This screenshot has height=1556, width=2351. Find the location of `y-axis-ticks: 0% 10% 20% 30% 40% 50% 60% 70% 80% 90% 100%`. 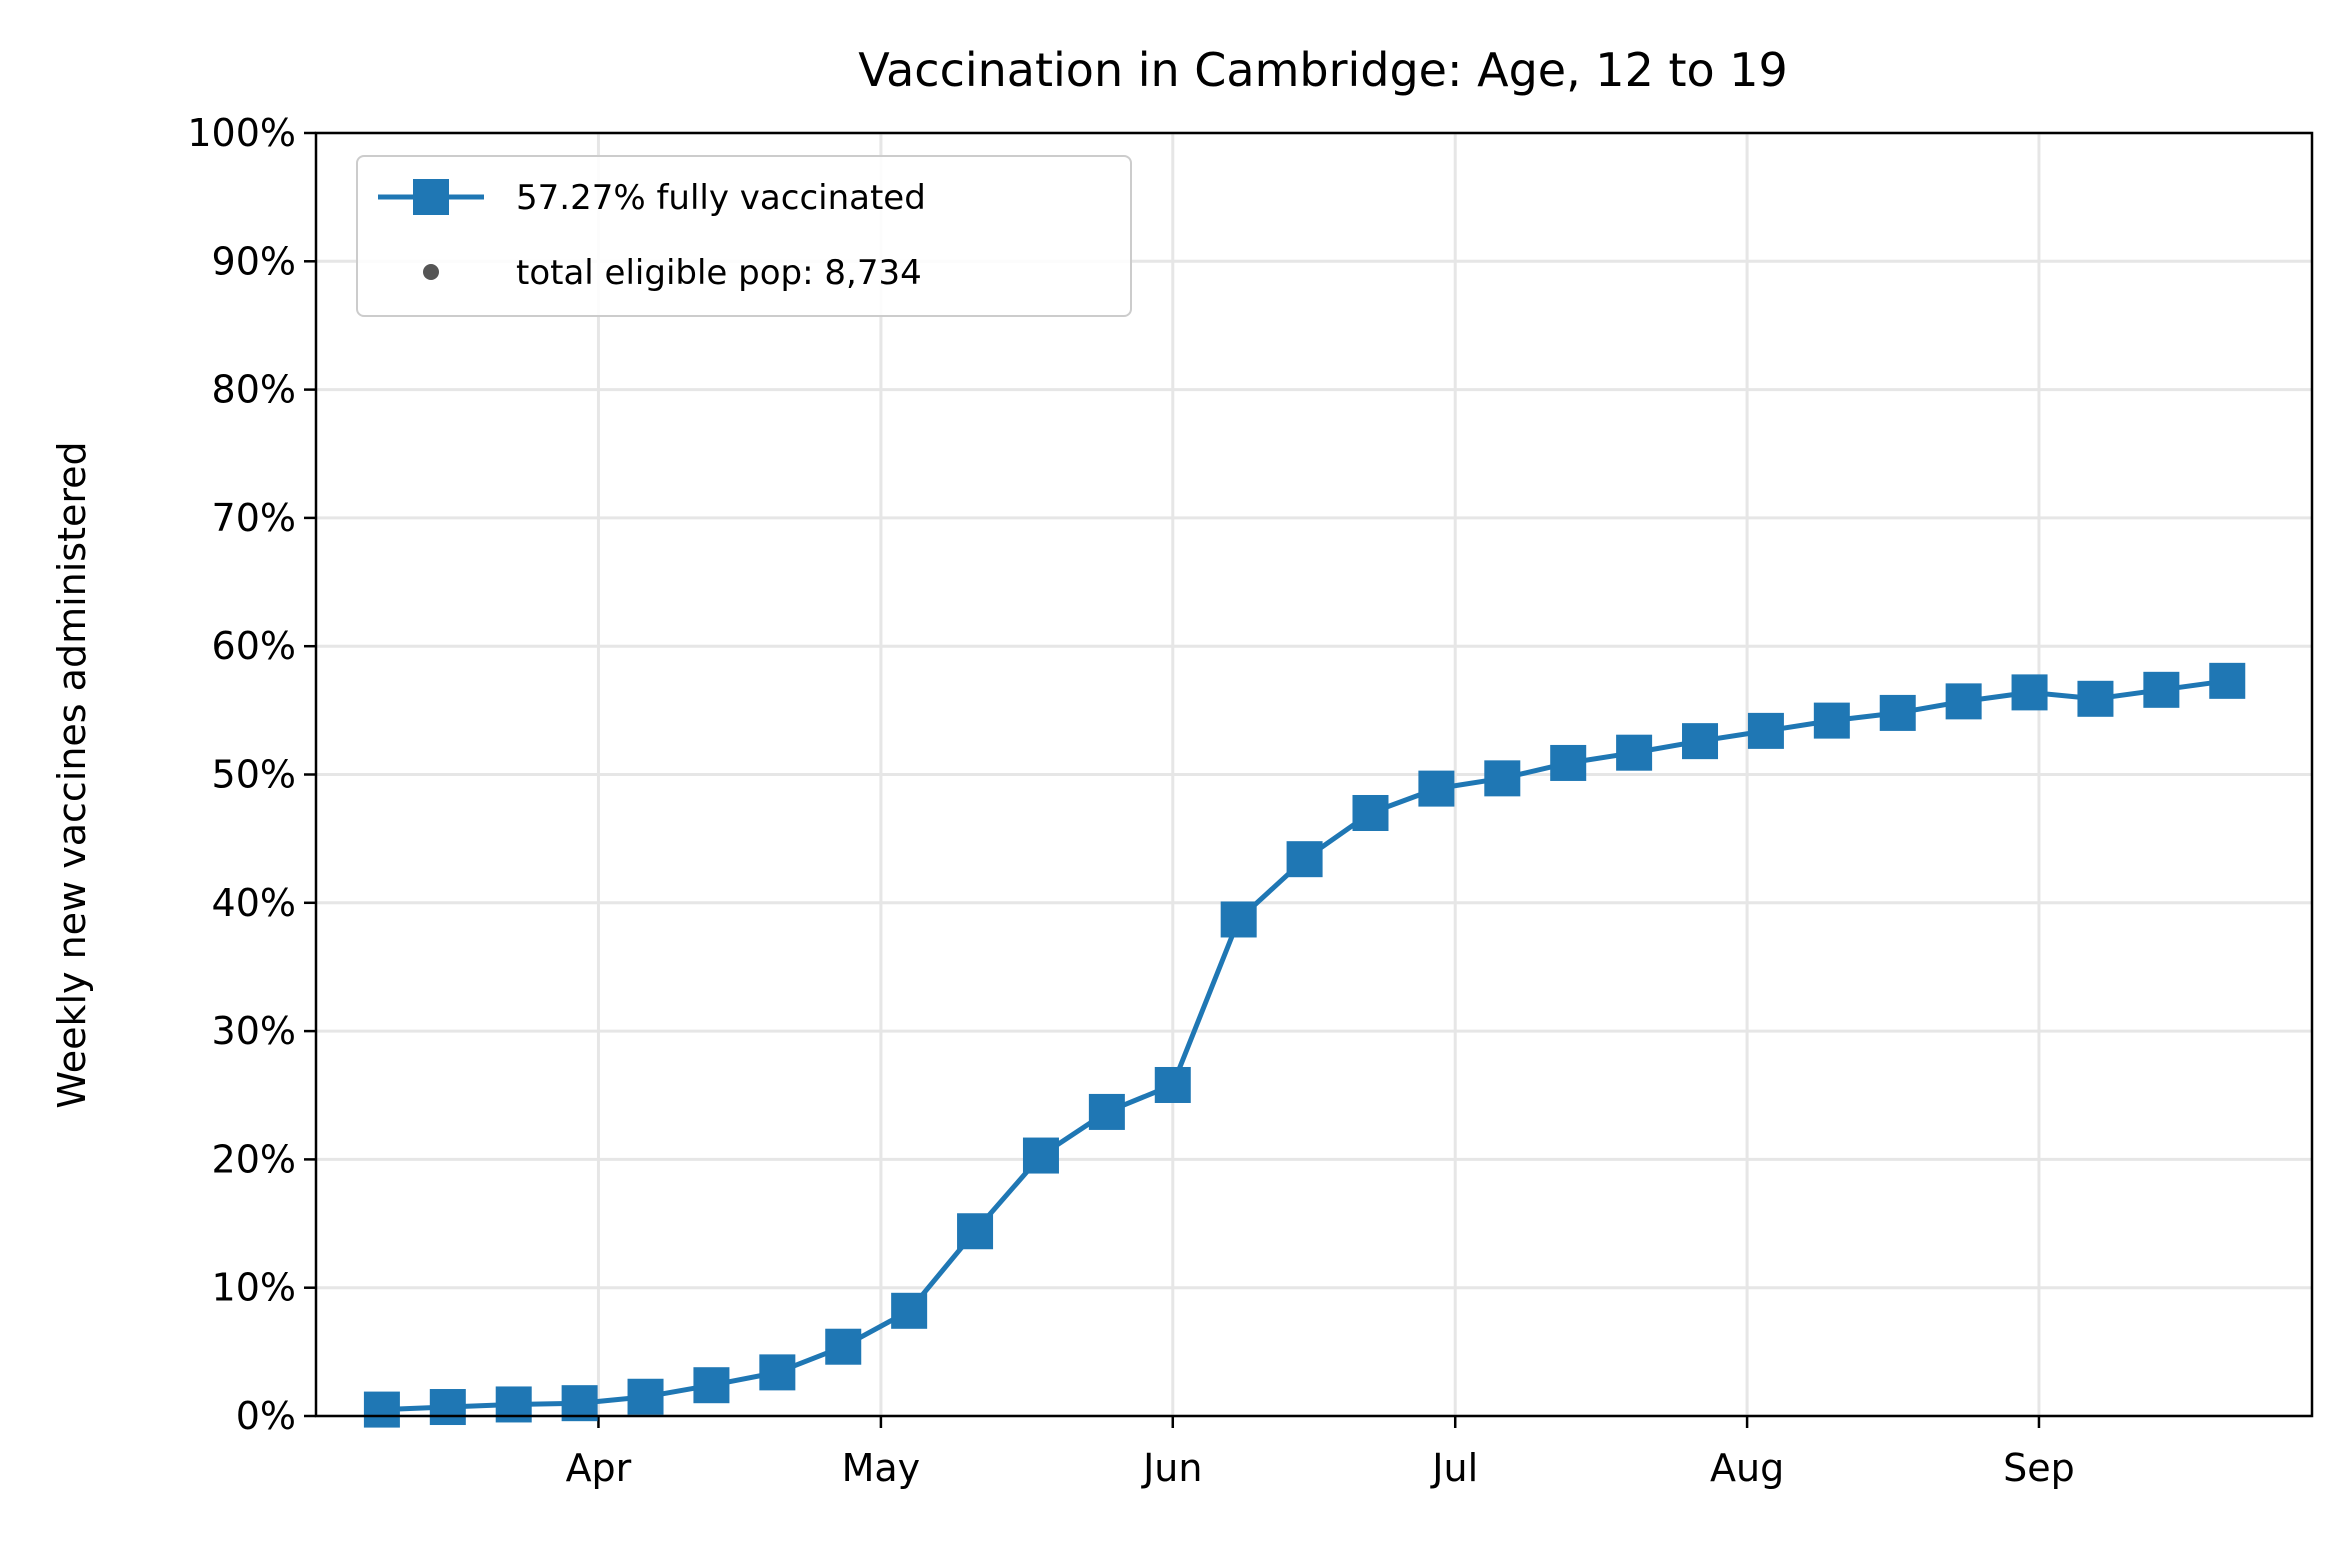

y-axis-ticks: 0% 10% 20% 30% 40% 50% 60% 70% 80% 90% 100% is located at coordinates (251, 774).